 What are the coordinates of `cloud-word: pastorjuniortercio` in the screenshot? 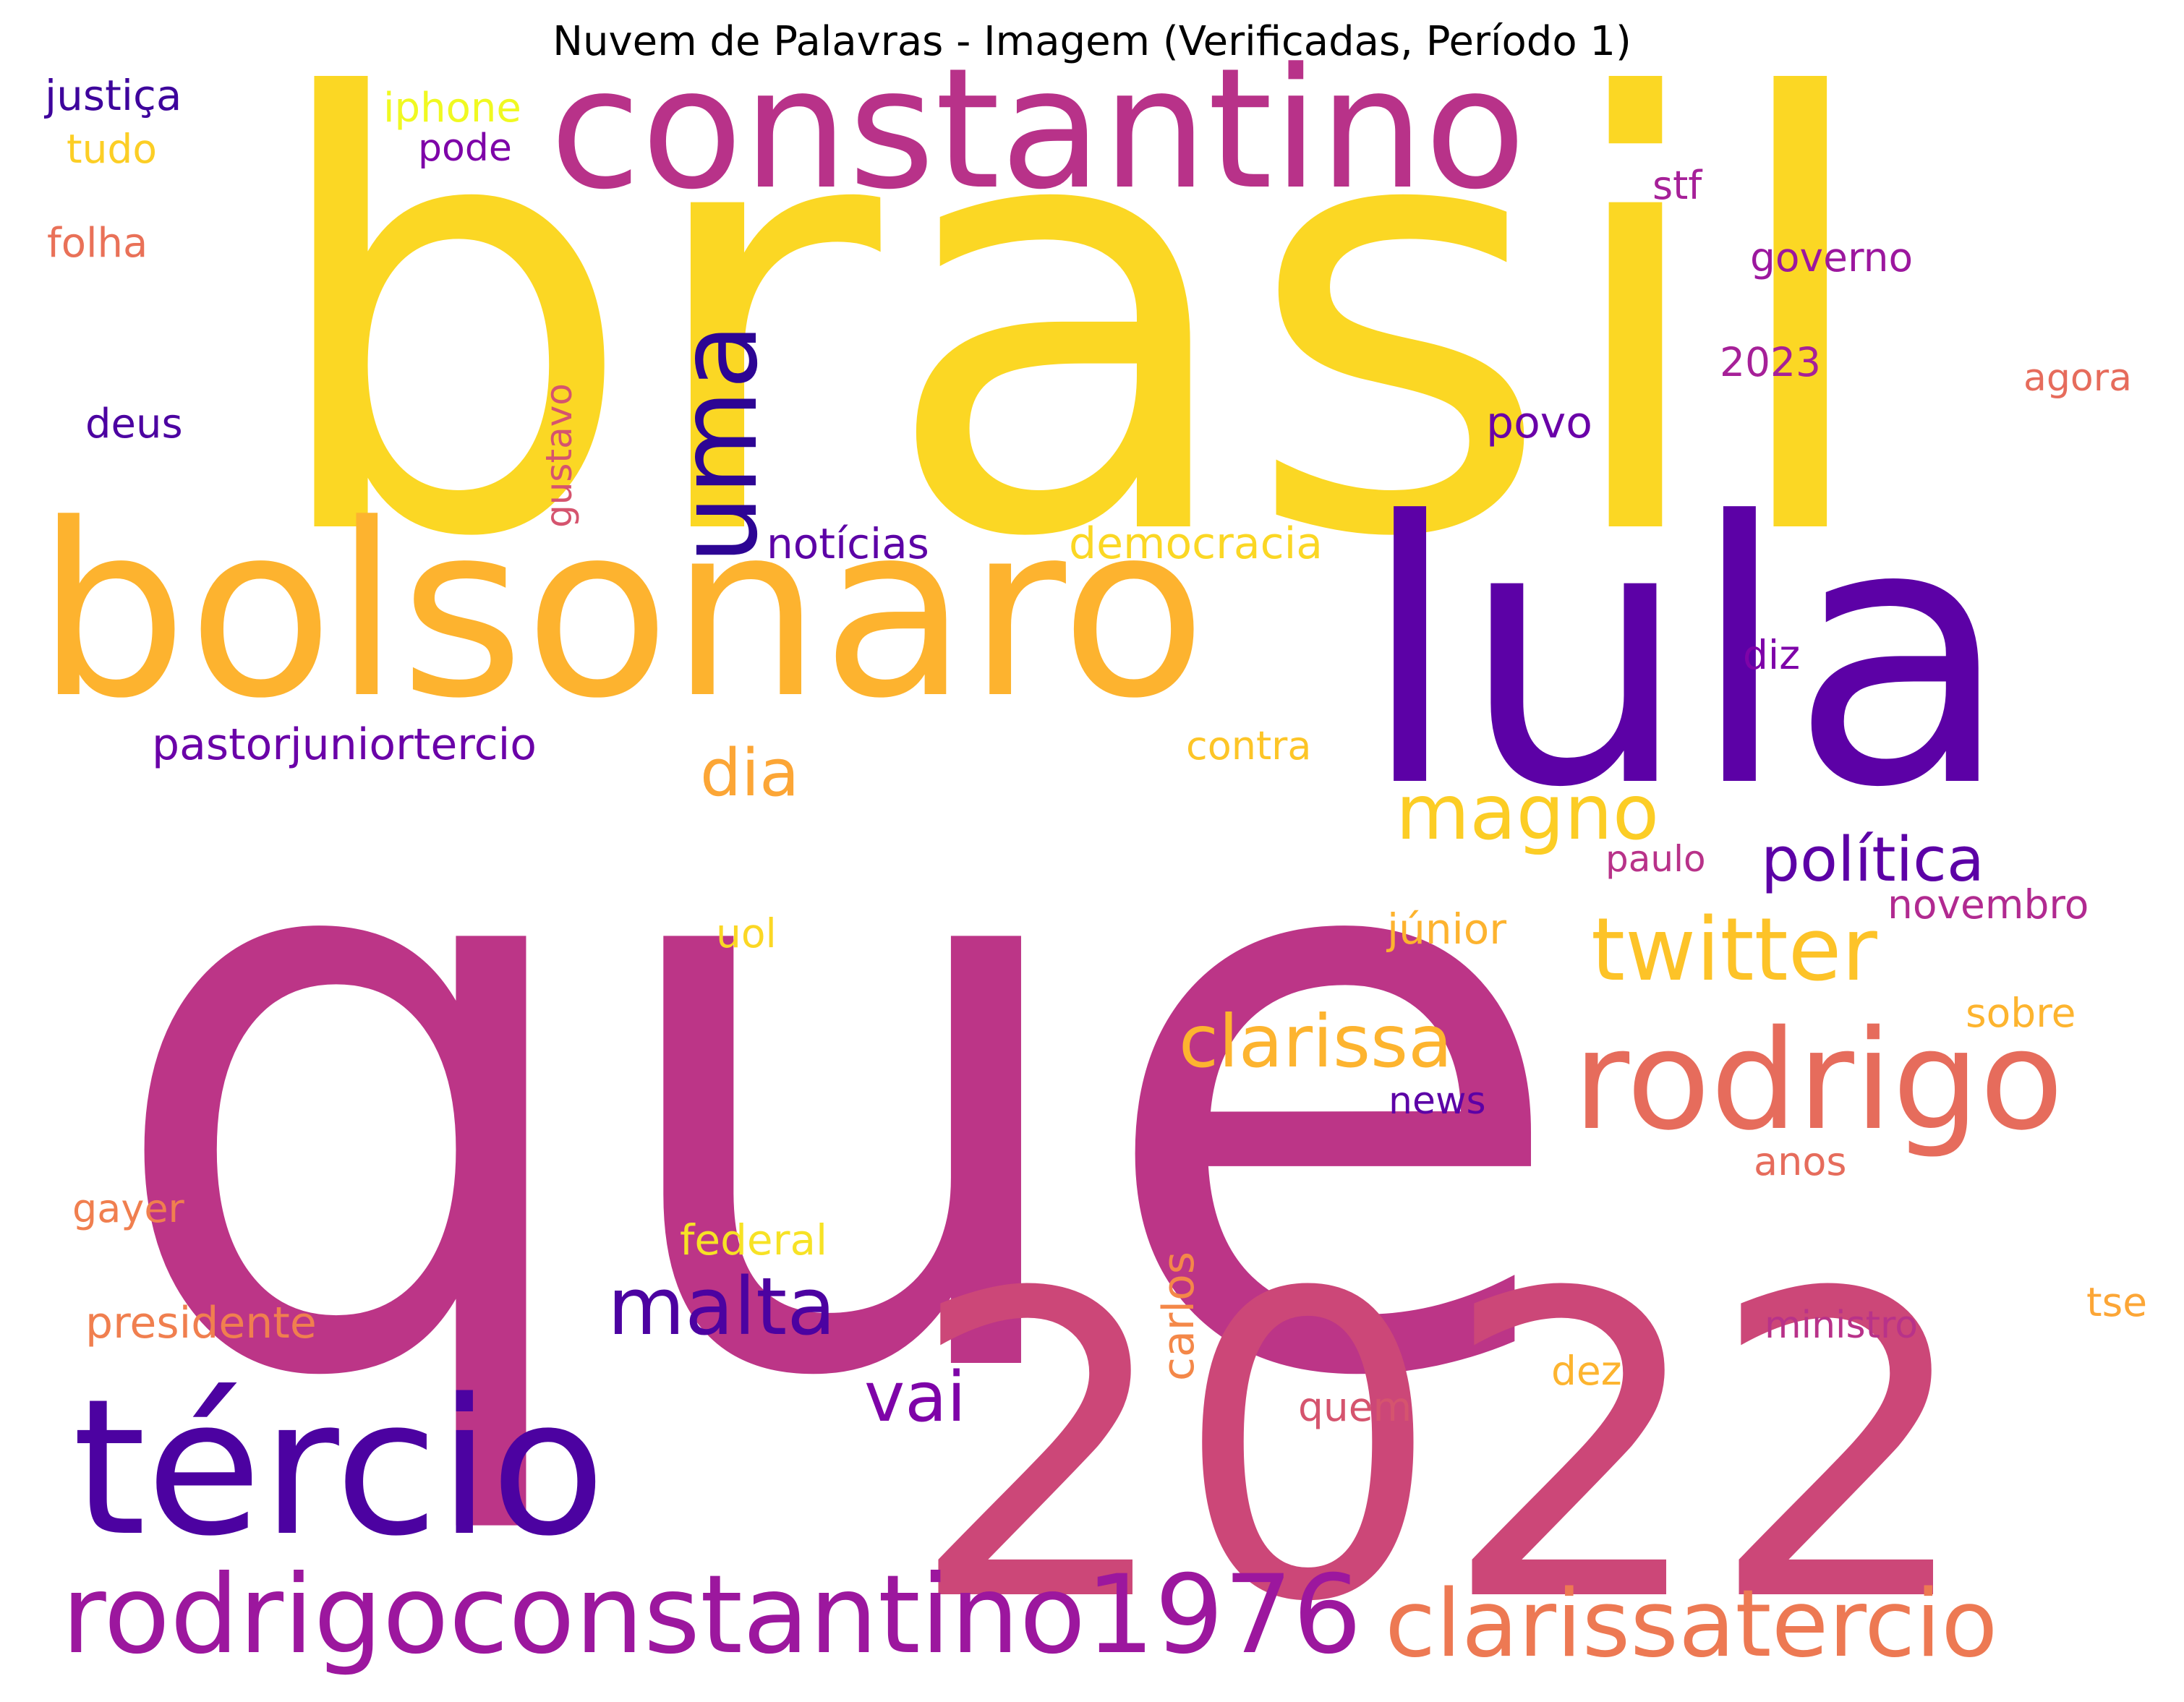 It's located at (344, 744).